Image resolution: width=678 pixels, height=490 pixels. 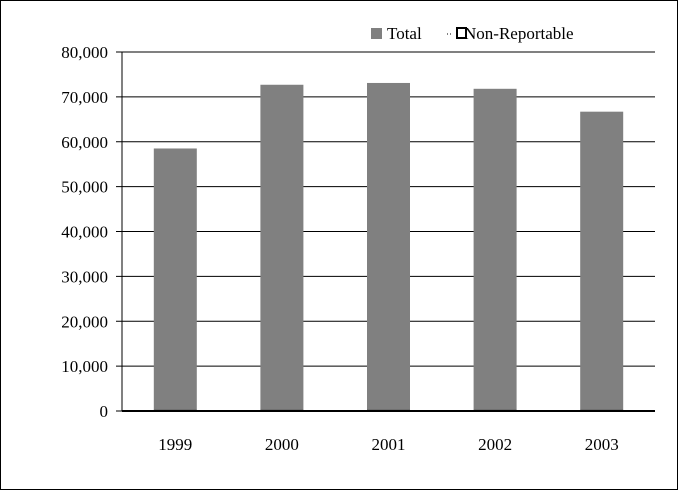 What do you see at coordinates (84, 142) in the screenshot?
I see `y-tick-label: 60,000` at bounding box center [84, 142].